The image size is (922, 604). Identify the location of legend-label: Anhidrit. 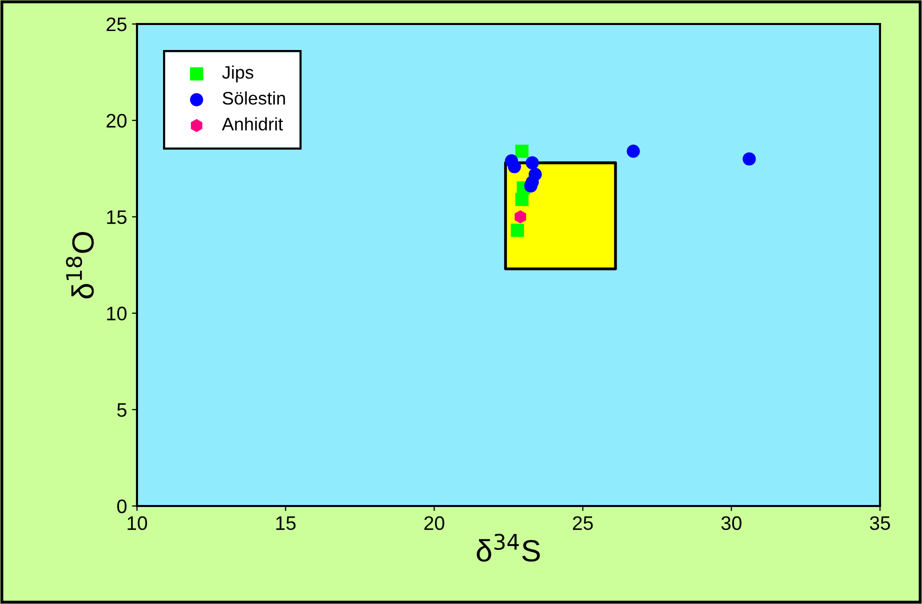
(252, 124).